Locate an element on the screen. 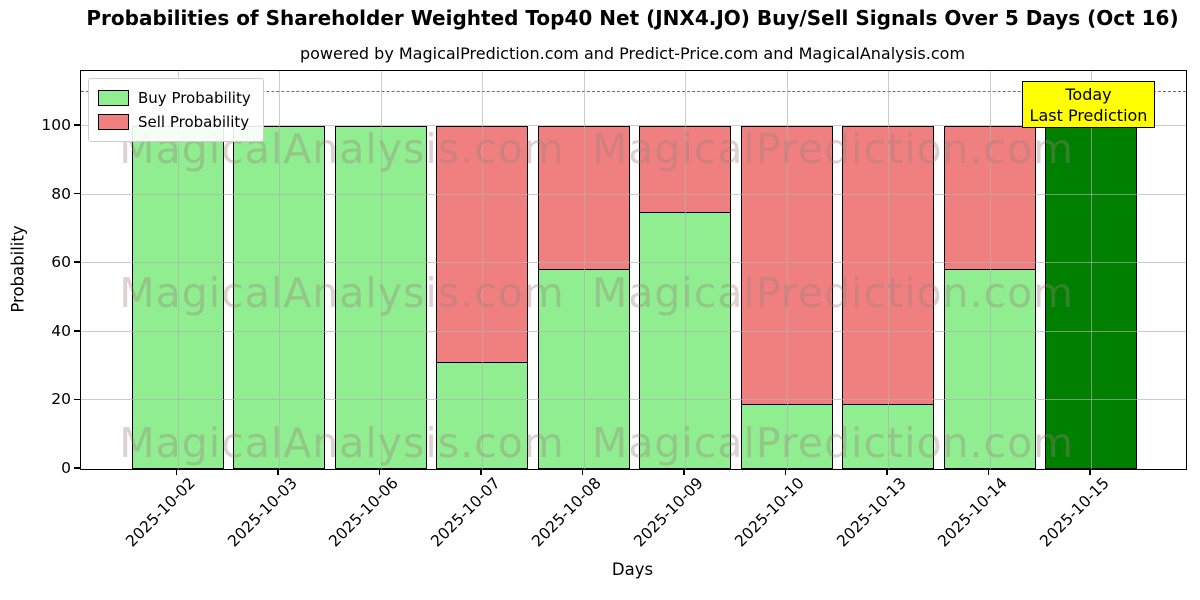 The height and width of the screenshot is (600, 1200). legend-entry-sell: Sell Probability is located at coordinates (174, 122).